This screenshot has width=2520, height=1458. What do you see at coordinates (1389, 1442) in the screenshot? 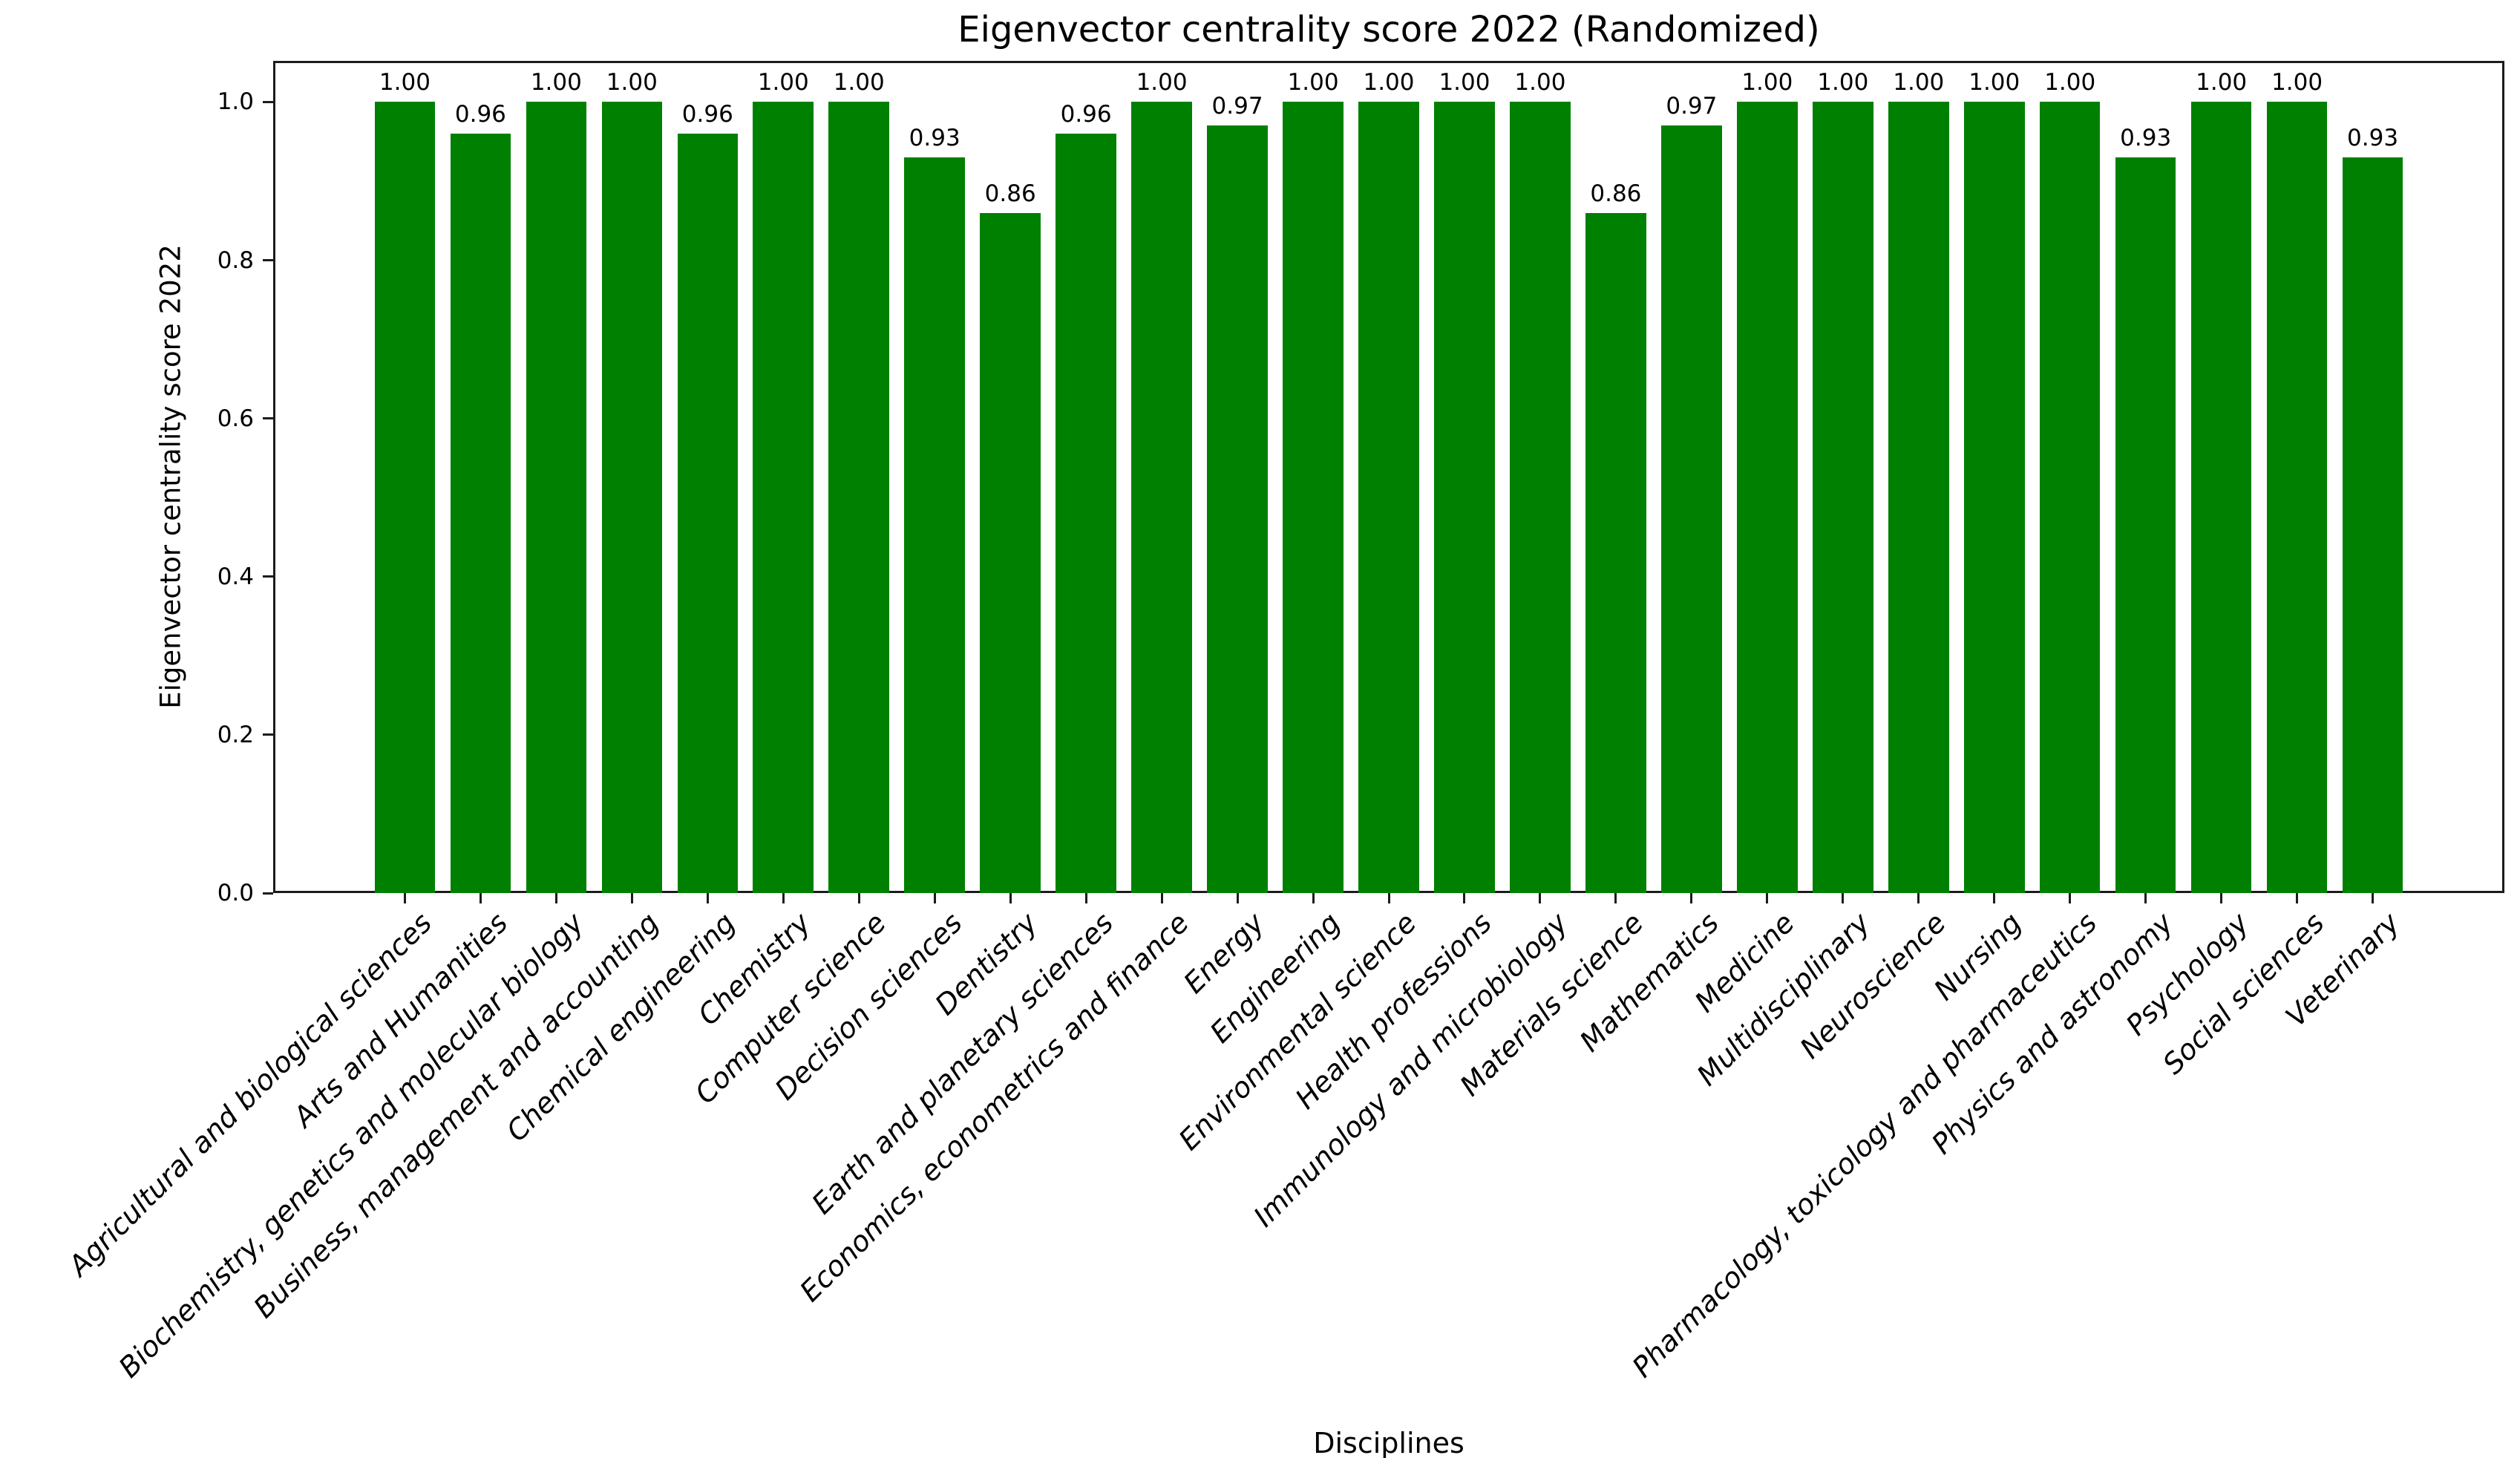
I see `x-axis-label: Disciplines` at bounding box center [1389, 1442].